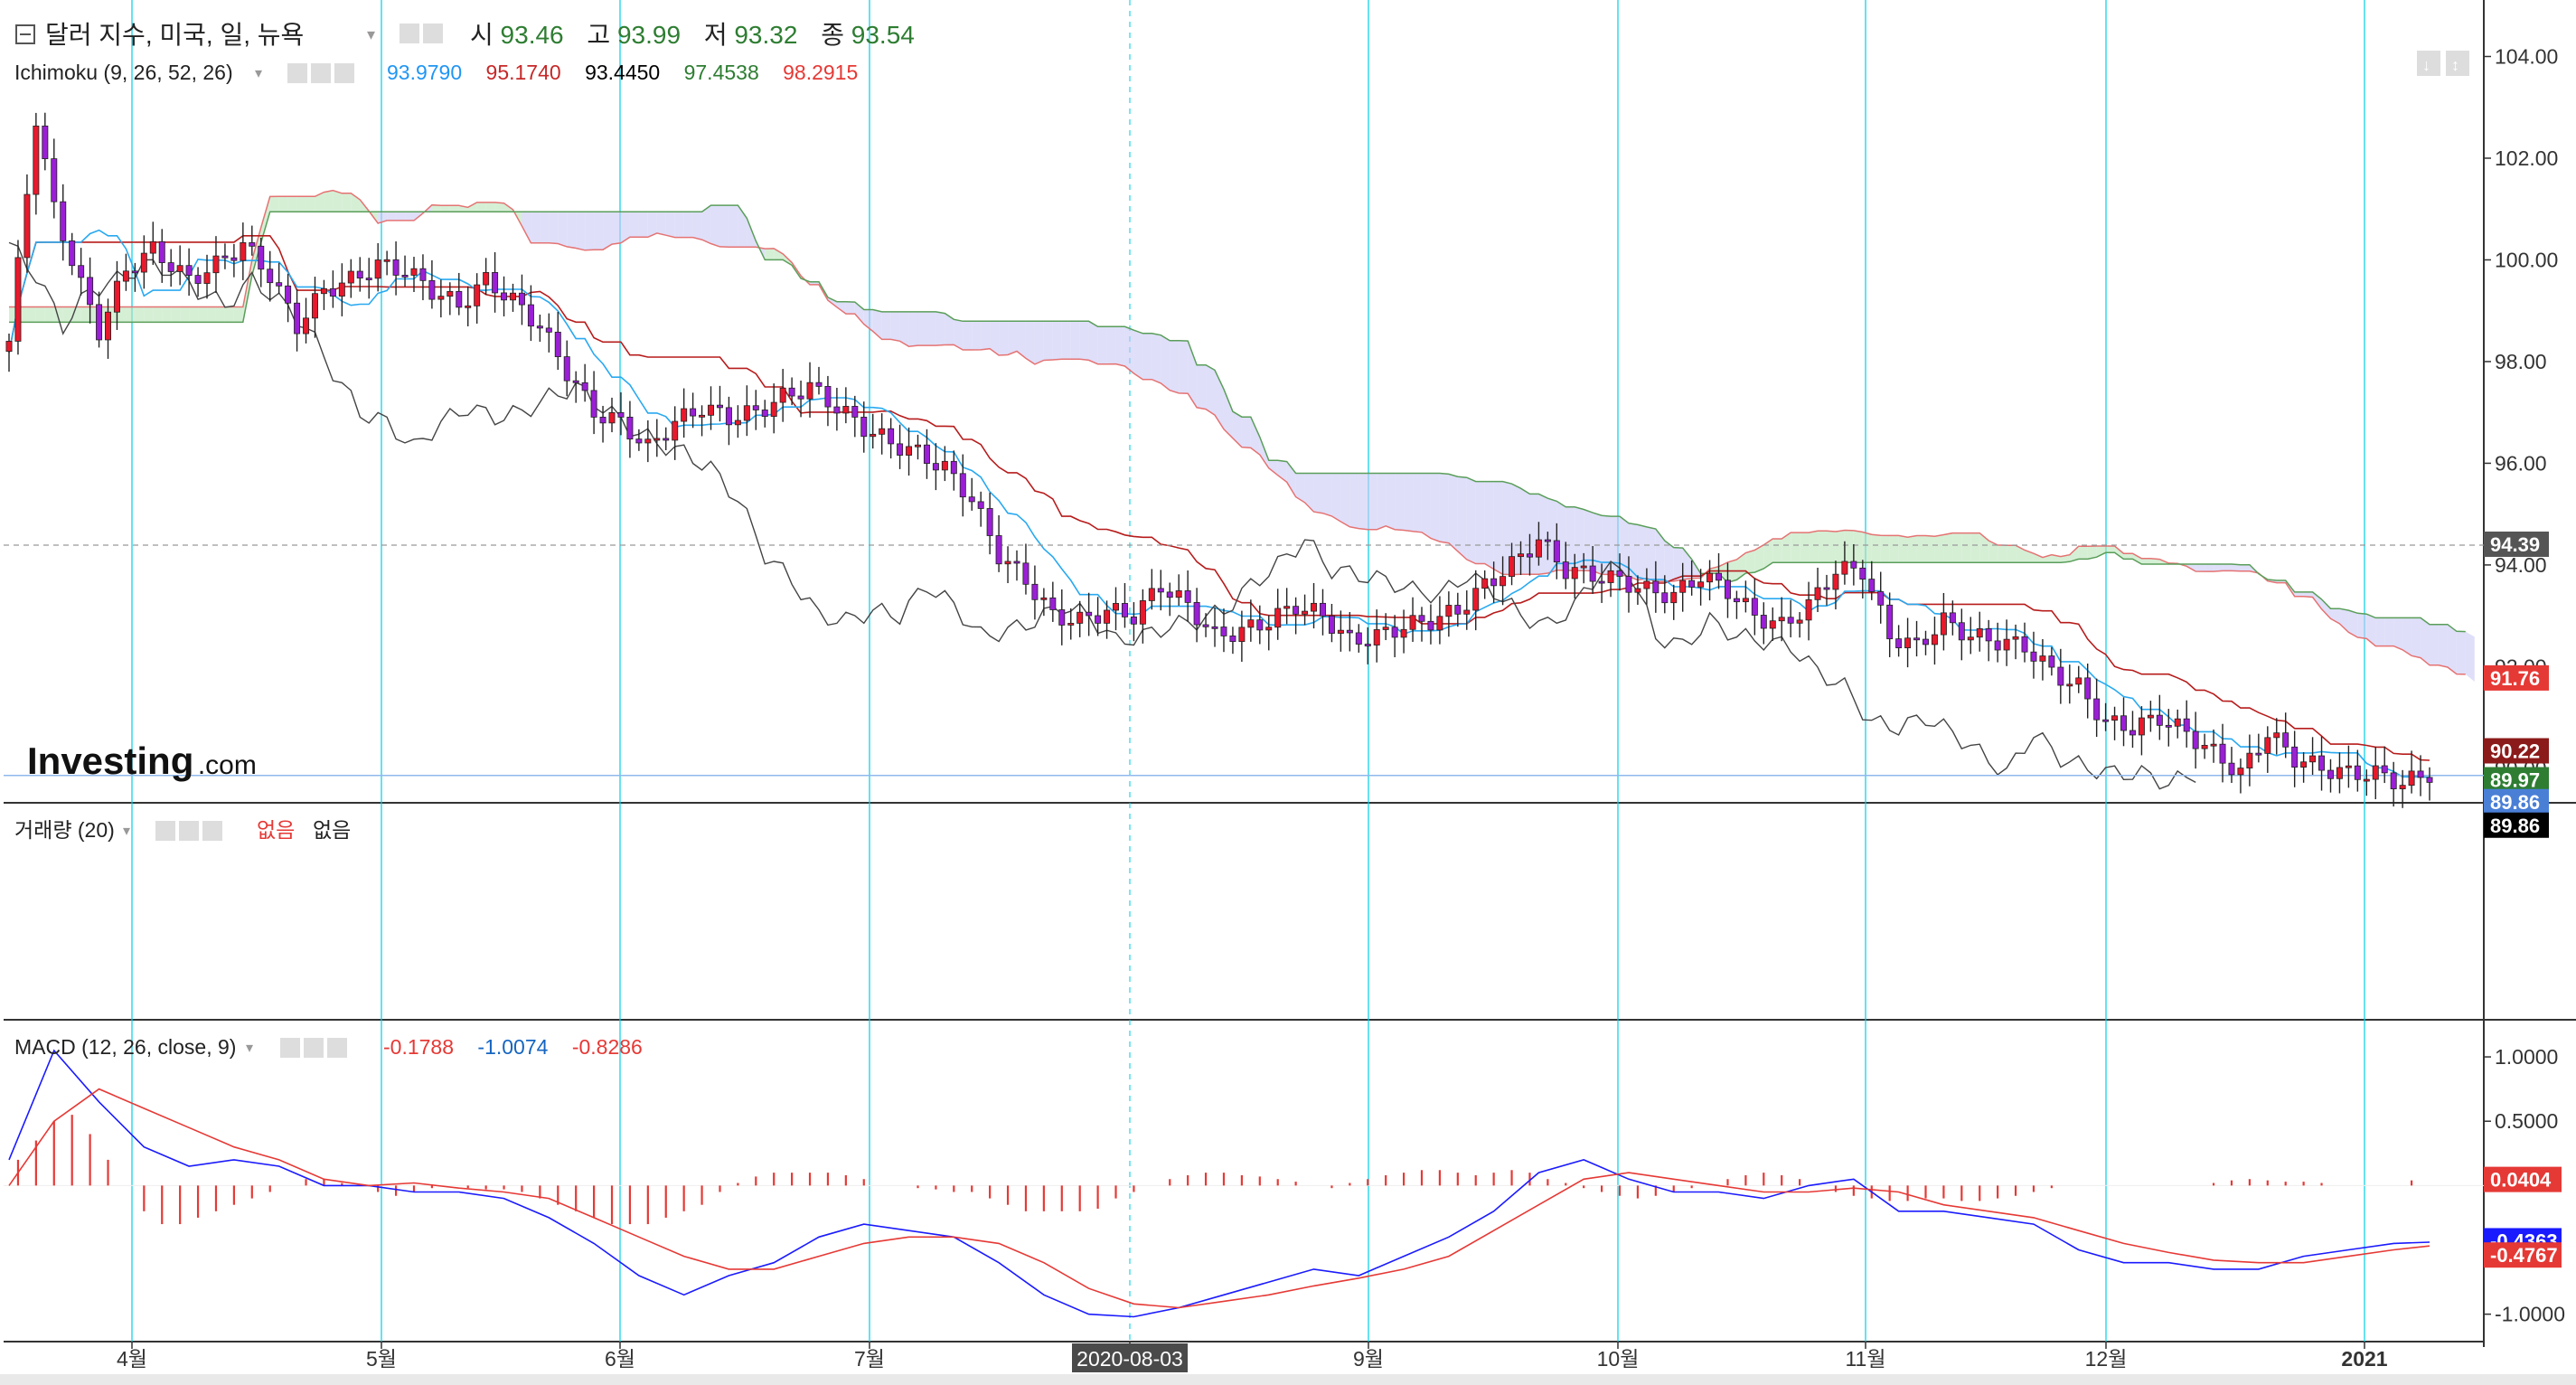 The width and height of the screenshot is (2576, 1385). Describe the element at coordinates (2428, 63) in the screenshot. I see `scale-down-icon` at that location.